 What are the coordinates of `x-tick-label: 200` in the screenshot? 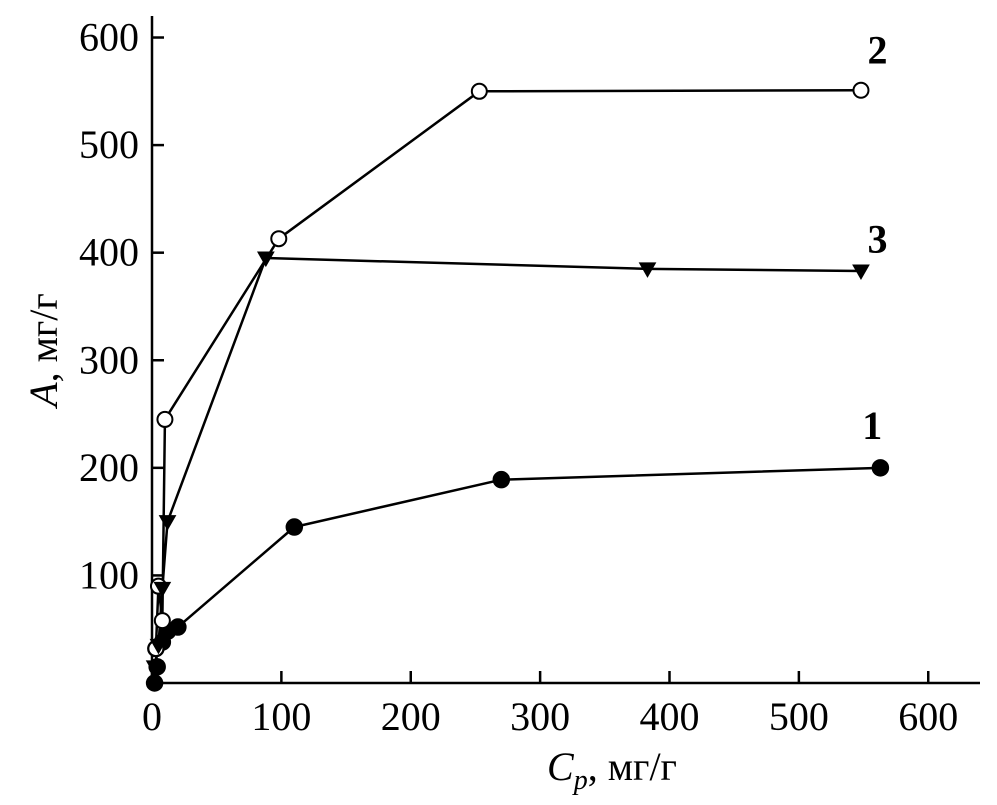 It's located at (411, 716).